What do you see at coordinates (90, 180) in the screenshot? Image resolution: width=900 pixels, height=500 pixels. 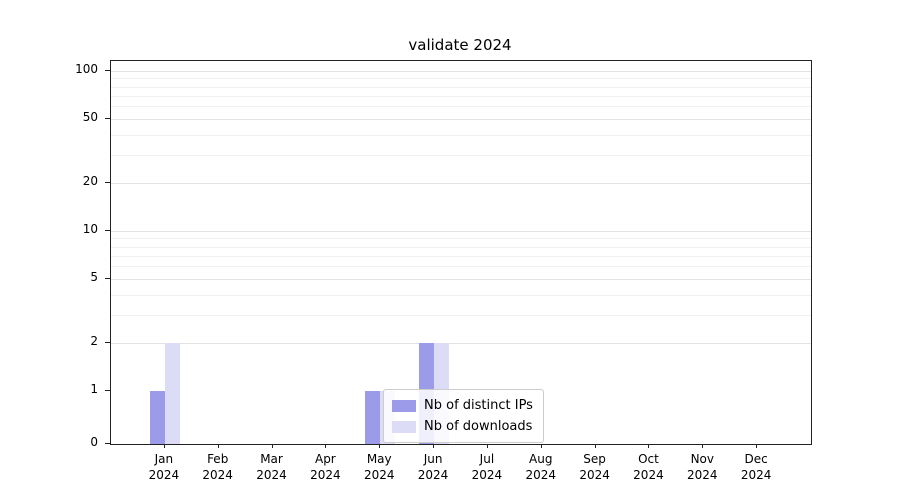 I see `y-tick-label: 20` at bounding box center [90, 180].